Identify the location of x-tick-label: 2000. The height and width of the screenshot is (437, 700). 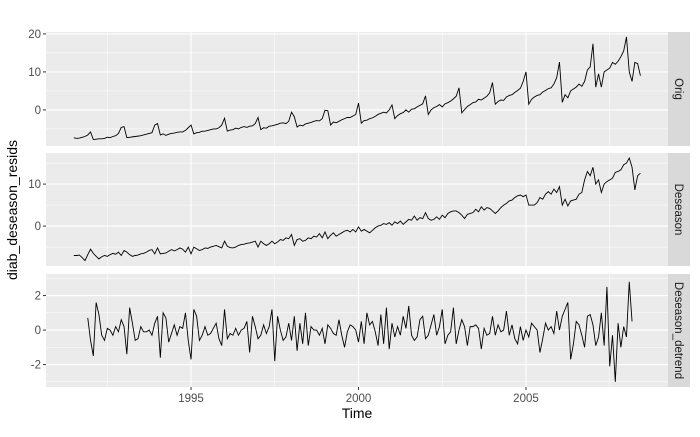
(359, 399).